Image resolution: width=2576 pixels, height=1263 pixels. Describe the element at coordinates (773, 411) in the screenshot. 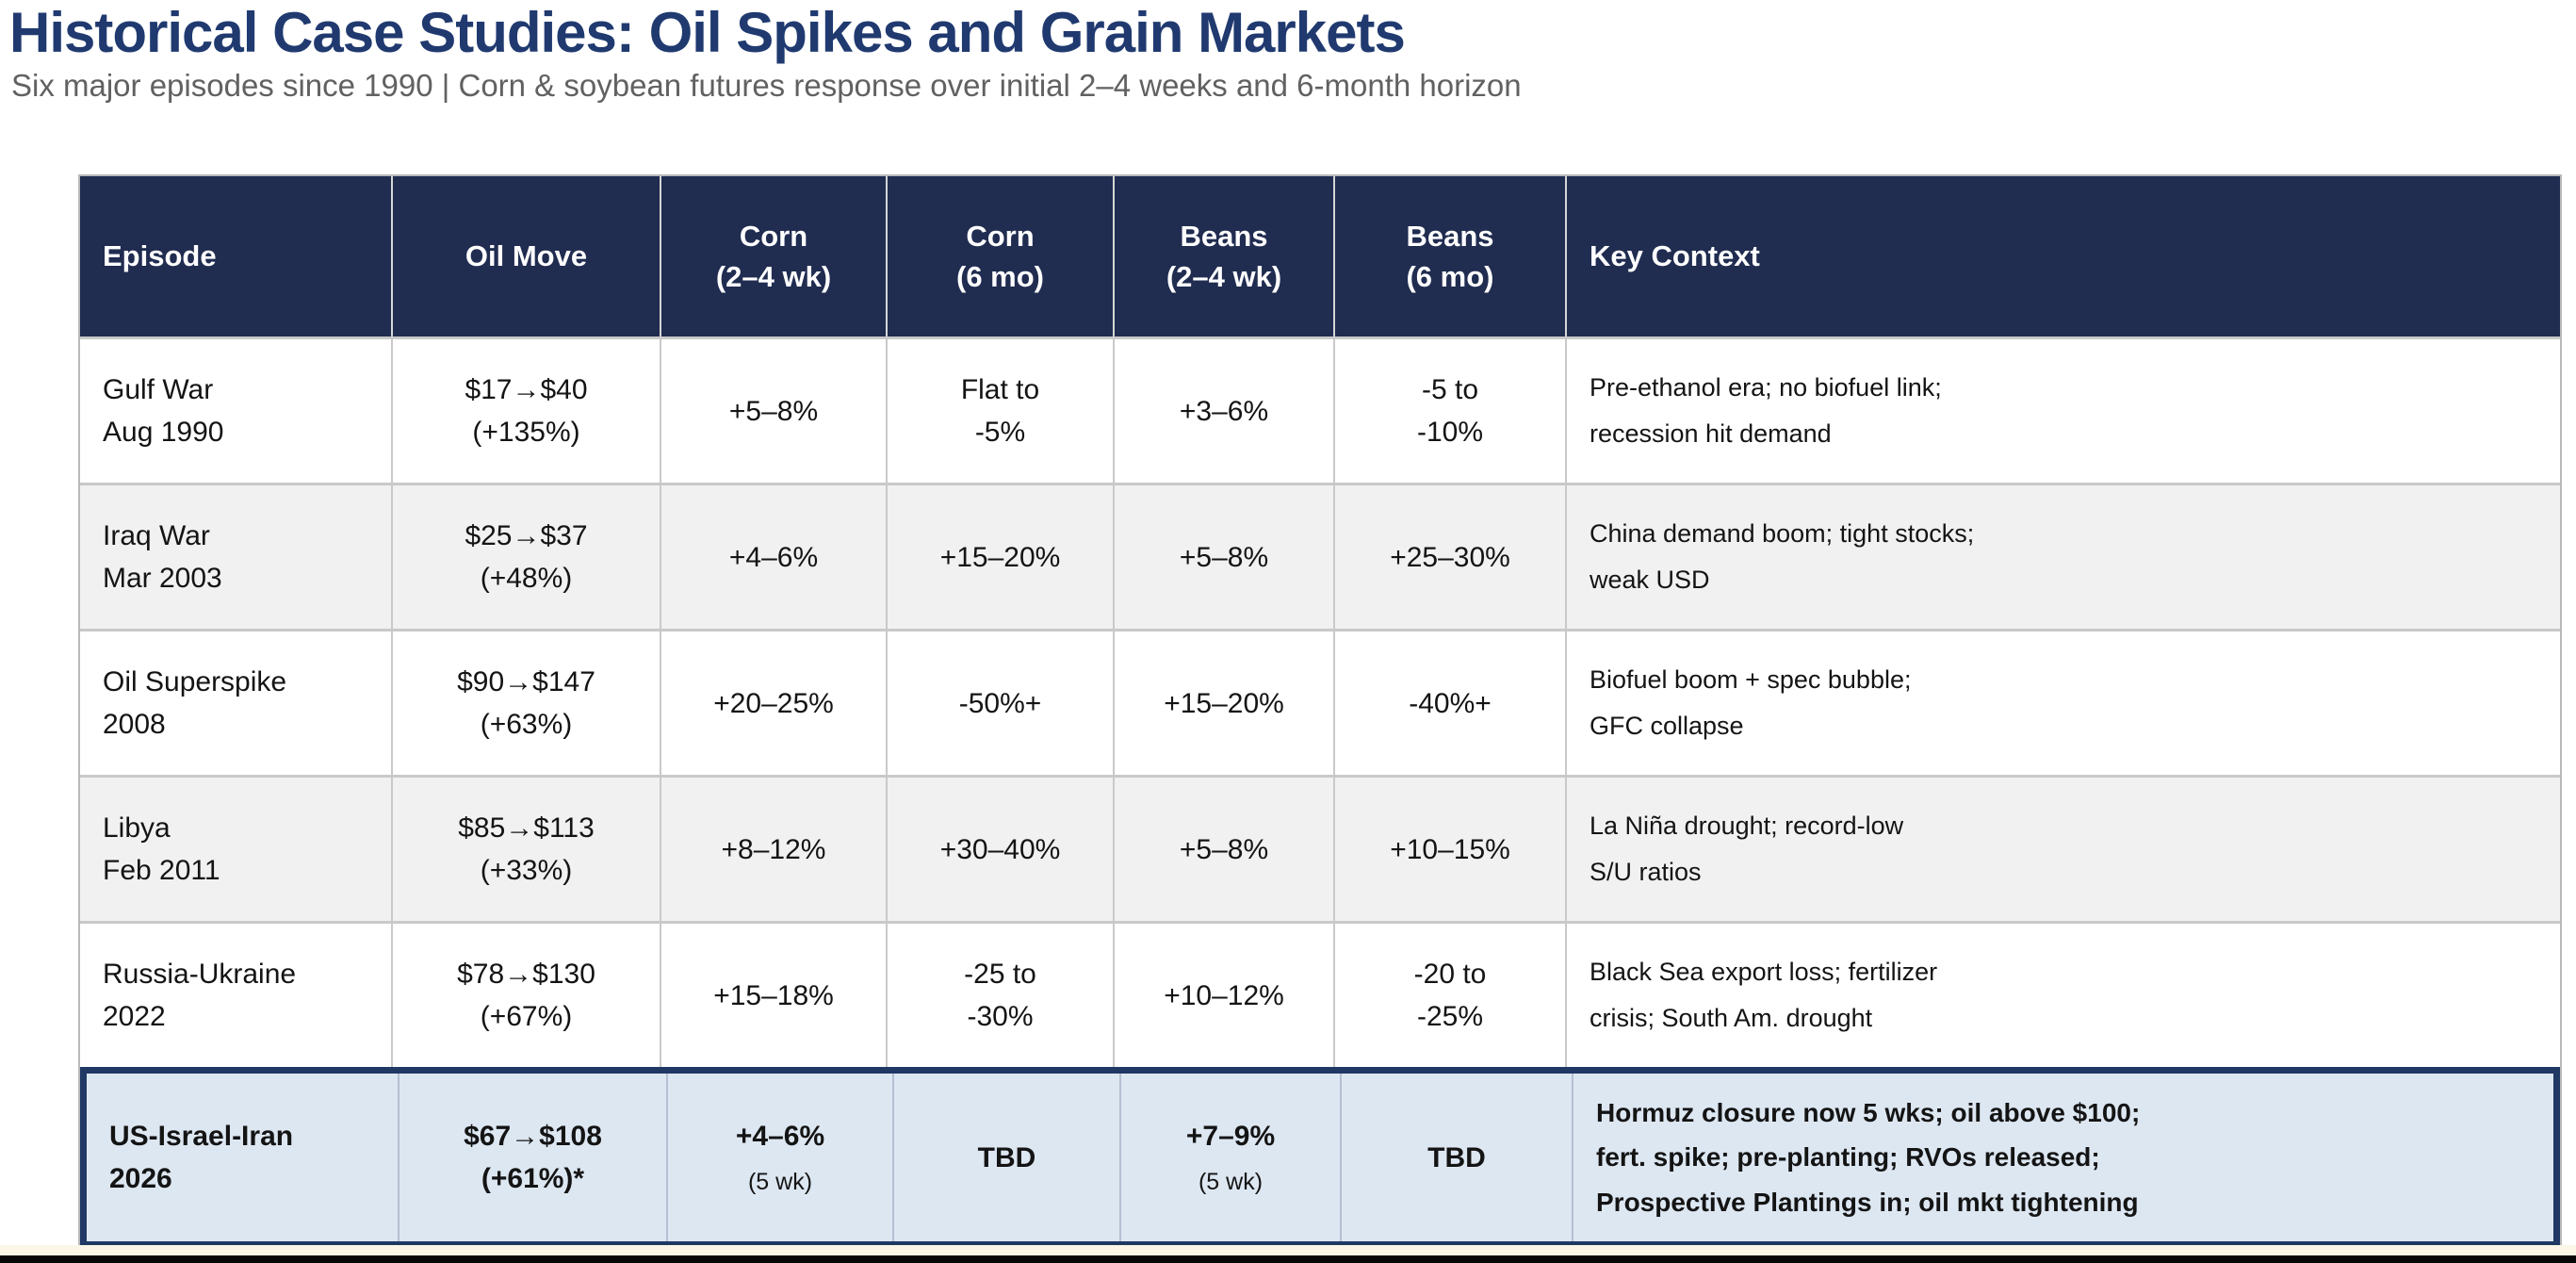

I see `cell-corn-short: +5–8%` at that location.